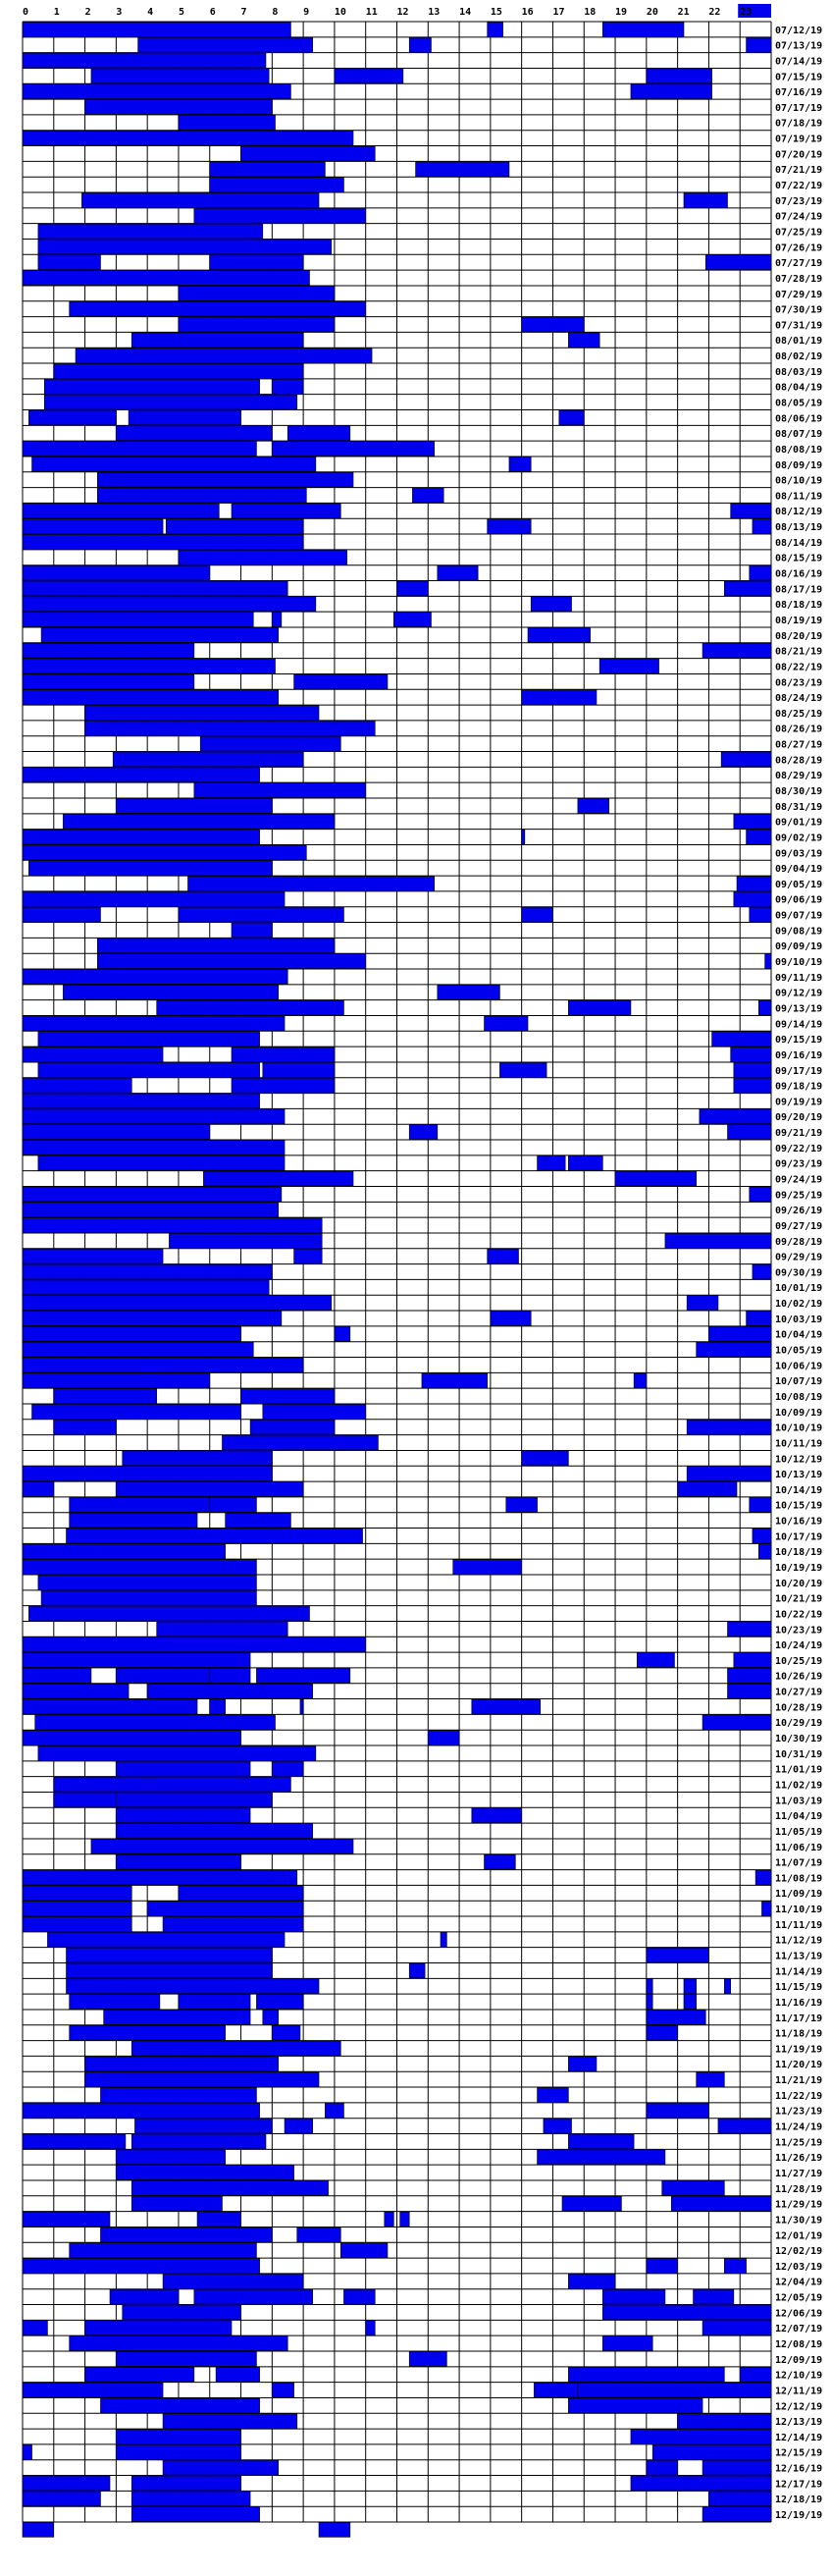 This screenshot has height=2576, width=832. Describe the element at coordinates (798, 1381) in the screenshot. I see `date-label: 10/07/19` at that location.